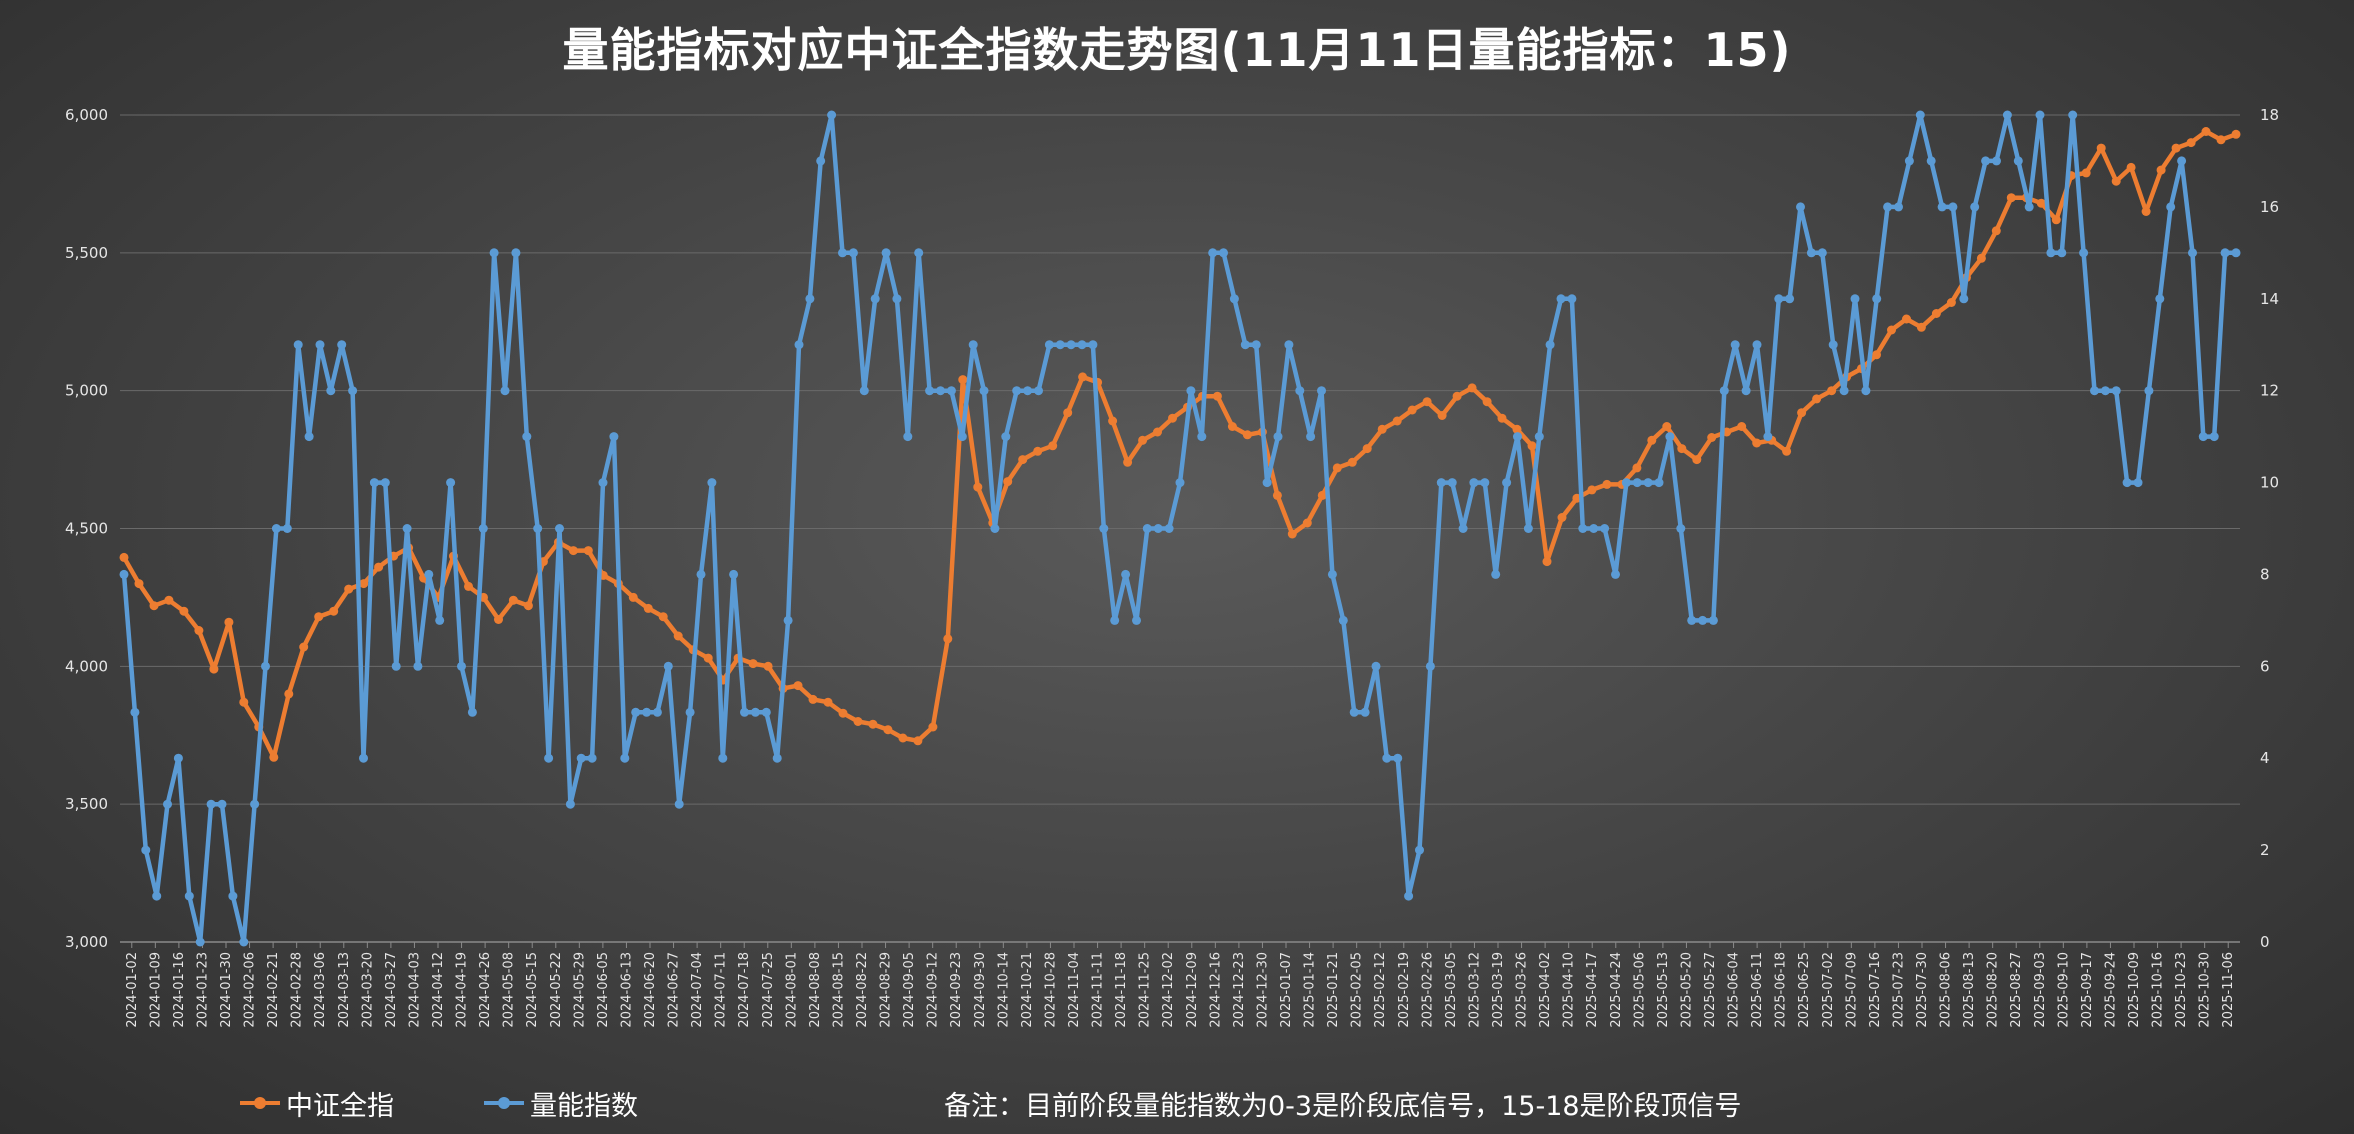 Image resolution: width=2354 pixels, height=1134 pixels. Describe the element at coordinates (1404, 990) in the screenshot. I see `x-tick-label: 2025-02-19` at that location.